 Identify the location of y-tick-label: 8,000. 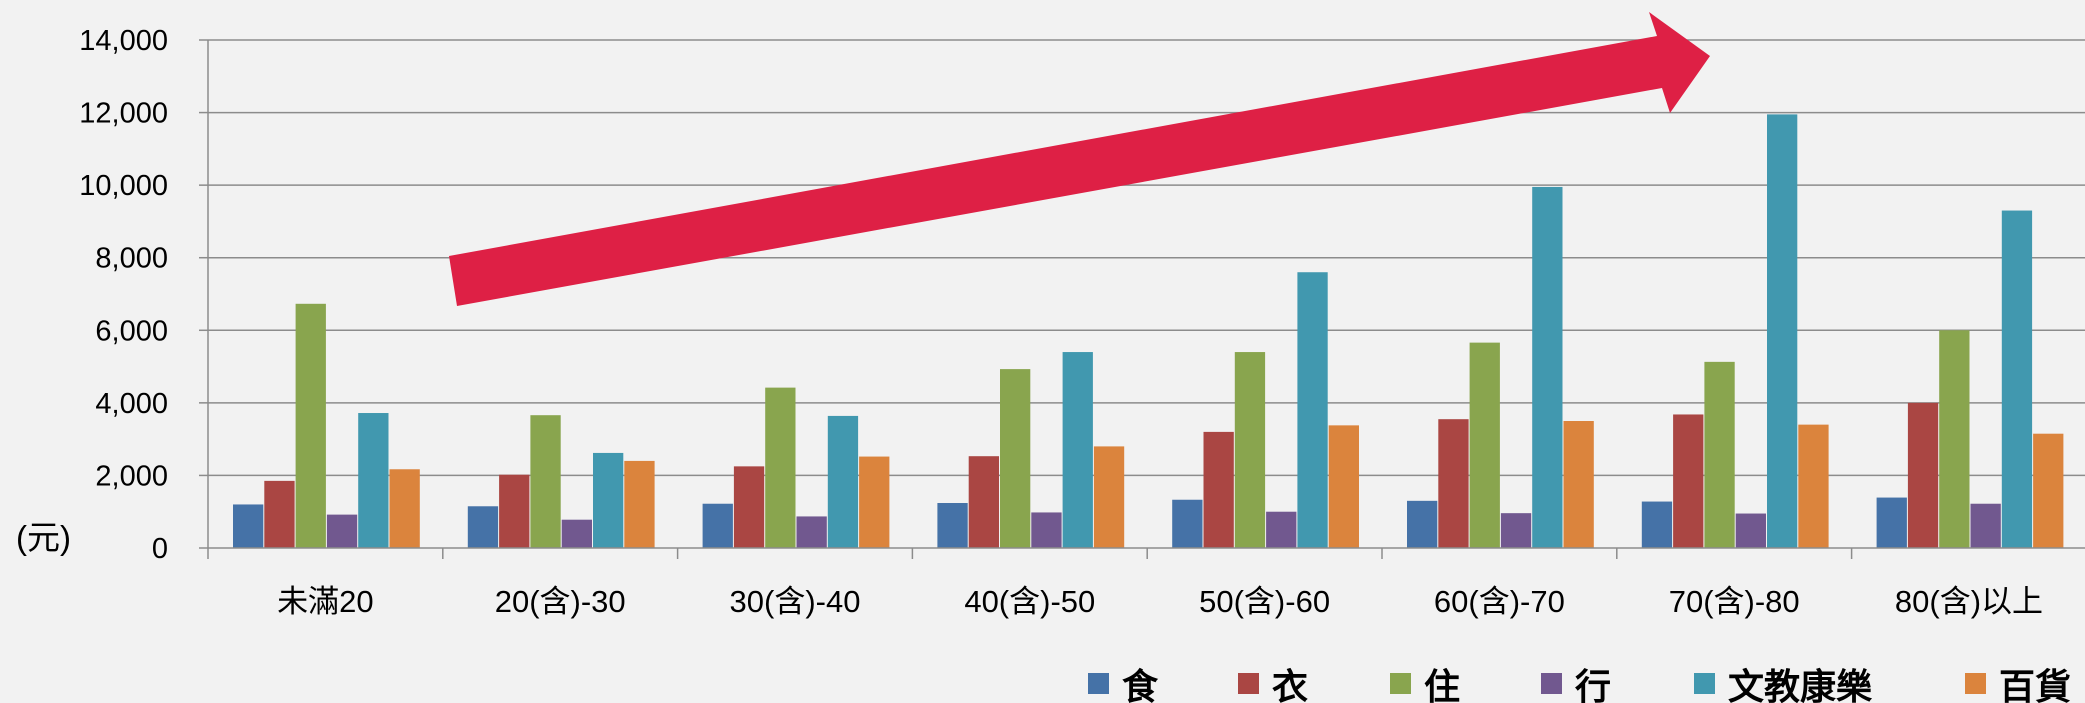
(131, 259).